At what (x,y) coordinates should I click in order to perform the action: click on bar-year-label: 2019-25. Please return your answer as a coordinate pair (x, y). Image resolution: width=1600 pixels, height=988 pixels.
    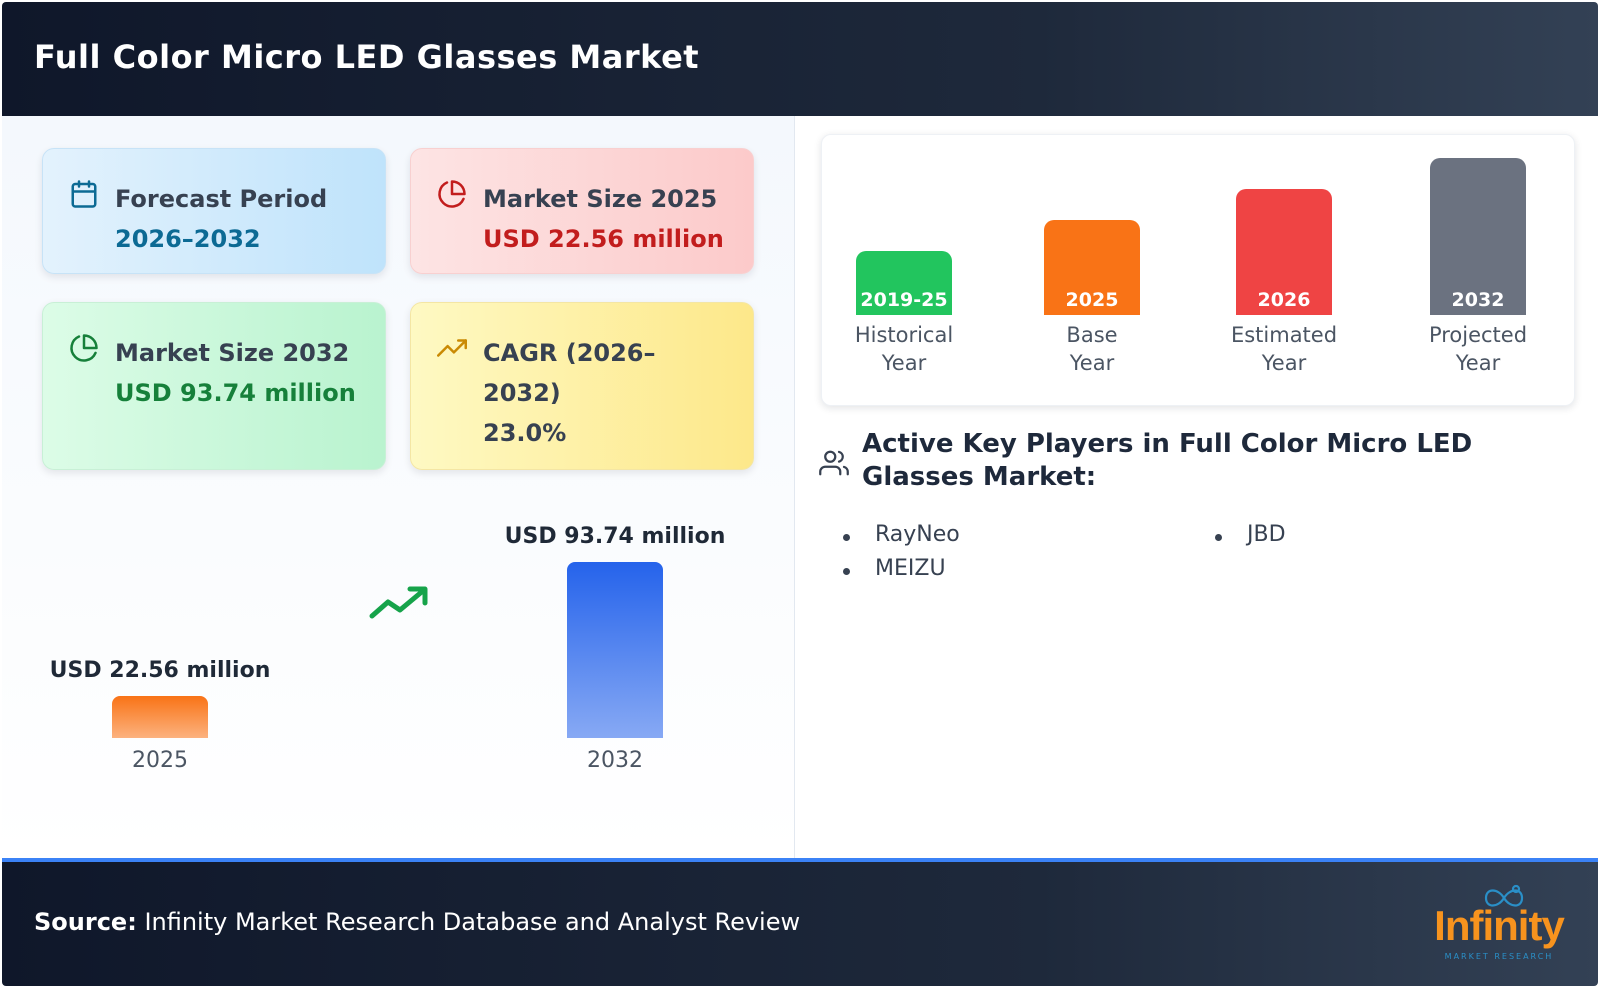
    Looking at the image, I should click on (904, 300).